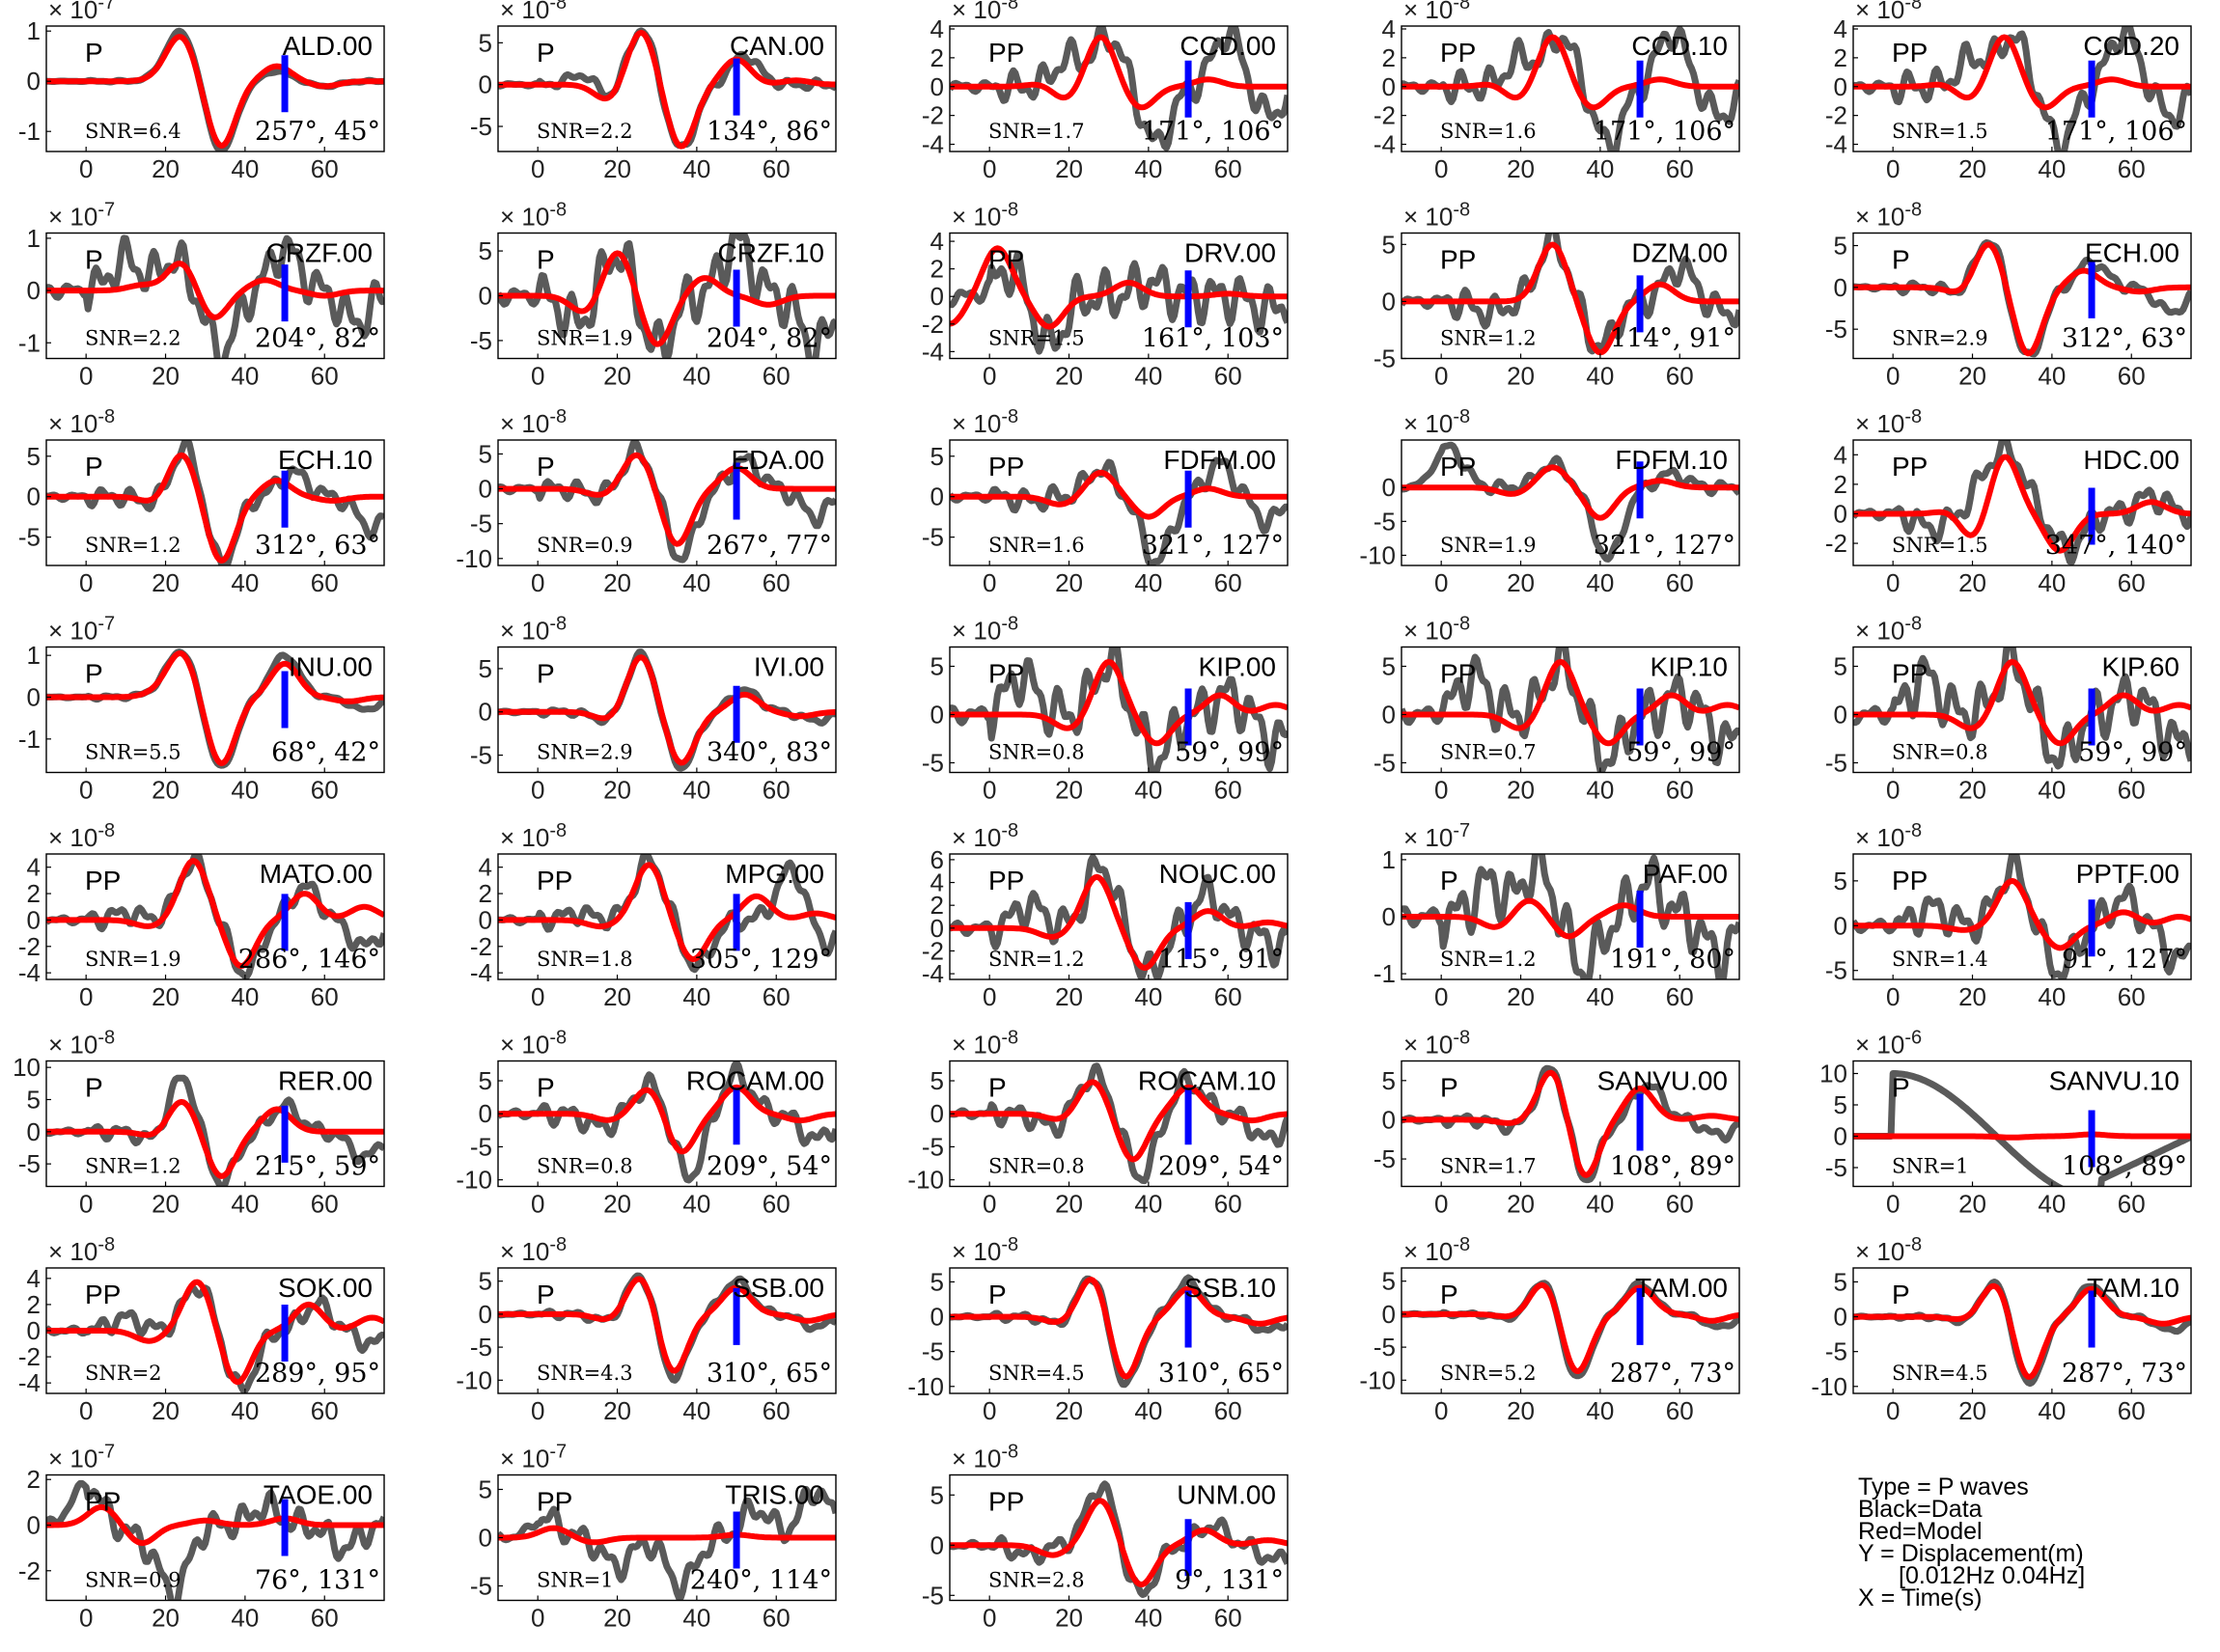 The image size is (2220, 1652). What do you see at coordinates (1680, 753) in the screenshot?
I see `angle-label: 59°, 99°` at bounding box center [1680, 753].